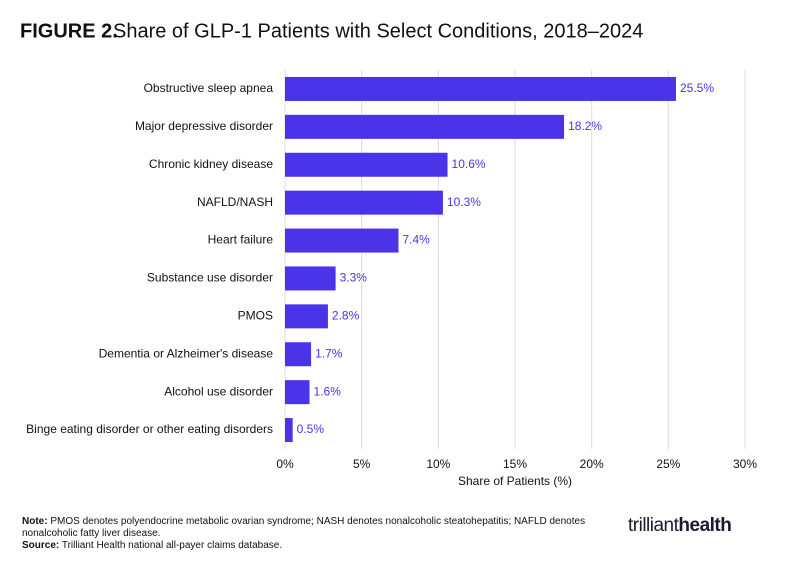 This screenshot has height=571, width=800. Describe the element at coordinates (285, 464) in the screenshot. I see `x-tick-label: 0%` at that location.